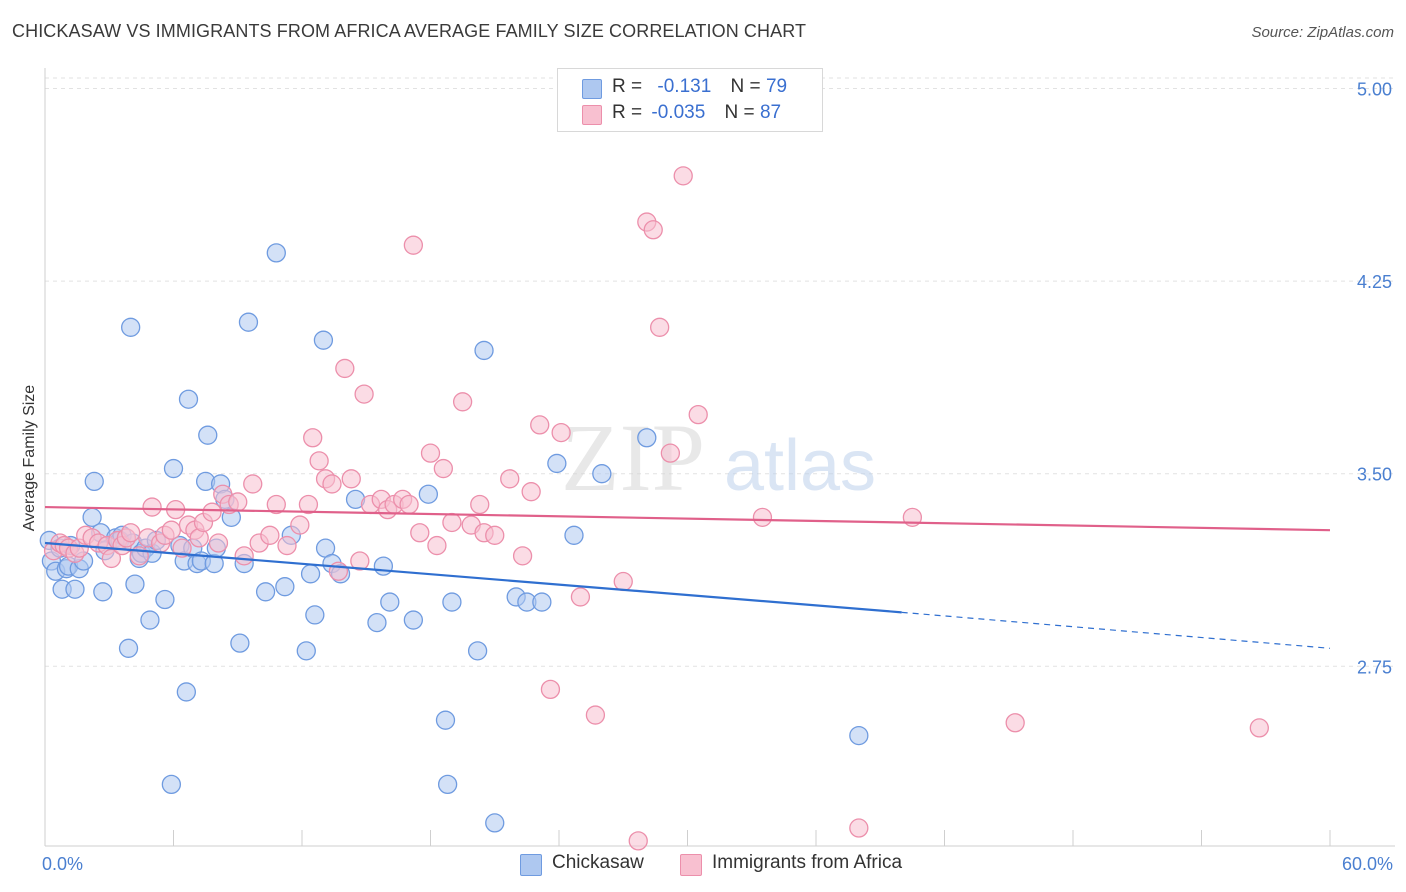  I want to click on africa-trend-line, so click(687, 518).